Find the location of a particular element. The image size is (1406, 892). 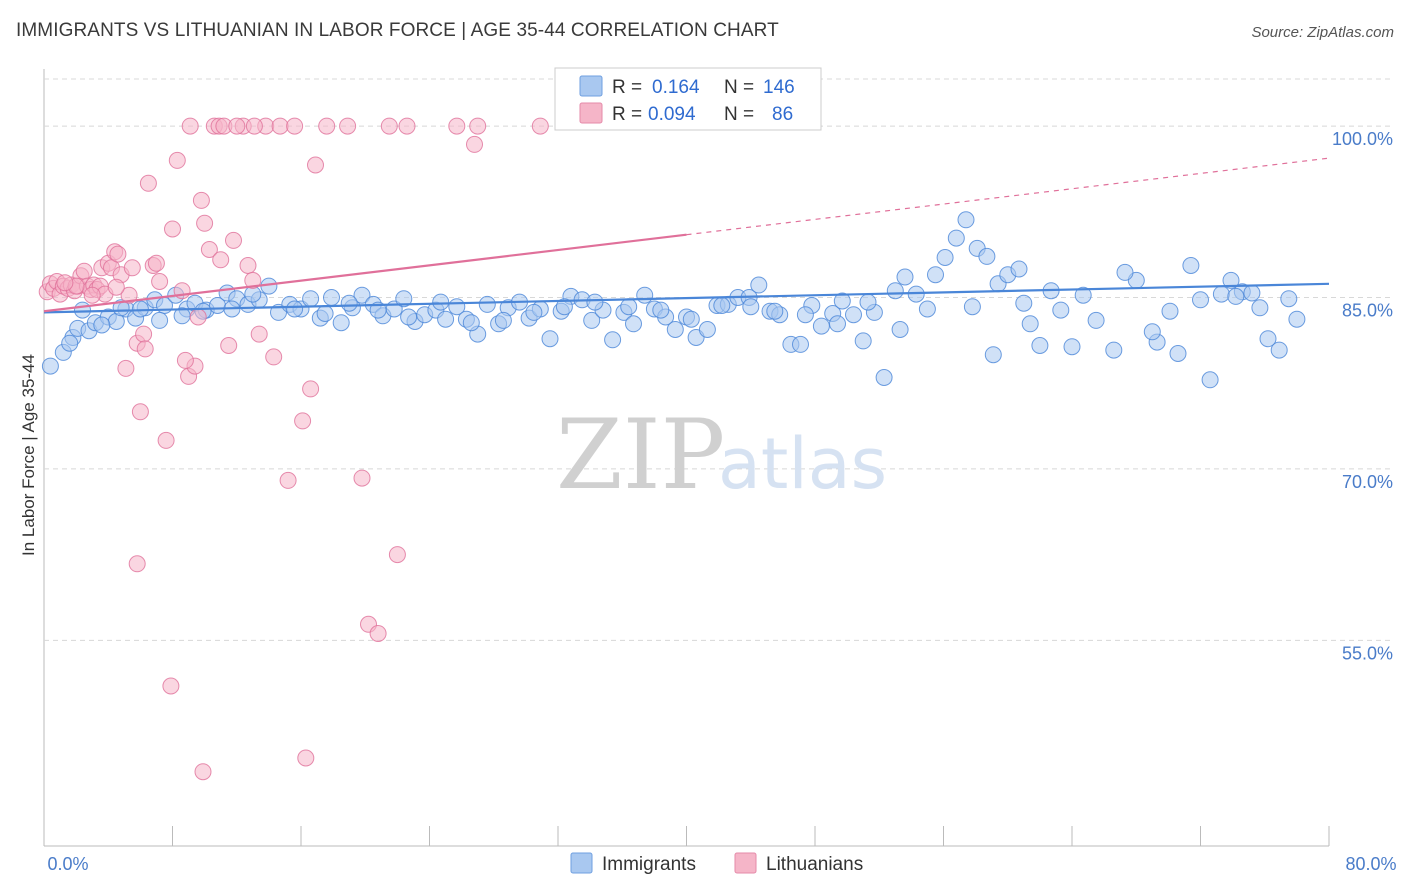

legend-r-label-2: R = is located at coordinates (627, 114).